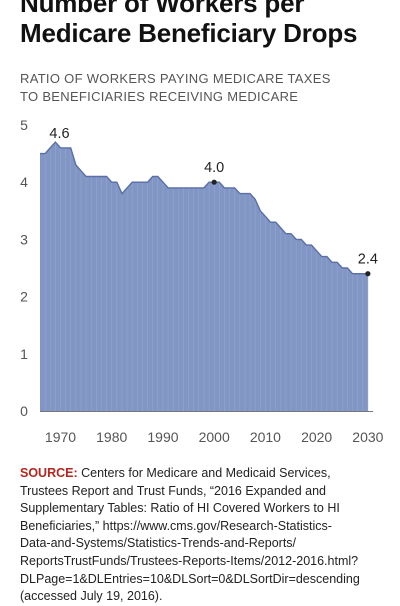 This screenshot has width=400, height=606. Describe the element at coordinates (162, 437) in the screenshot. I see `x-tick-label: 1990` at that location.